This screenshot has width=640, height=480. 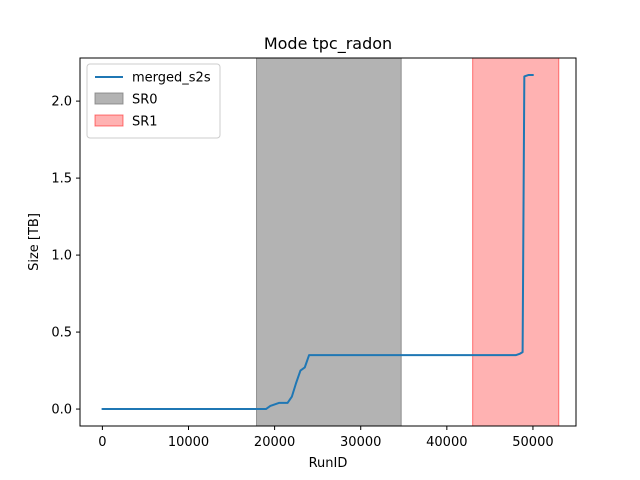 I want to click on y-axis-label: Size [TB], so click(x=34, y=242).